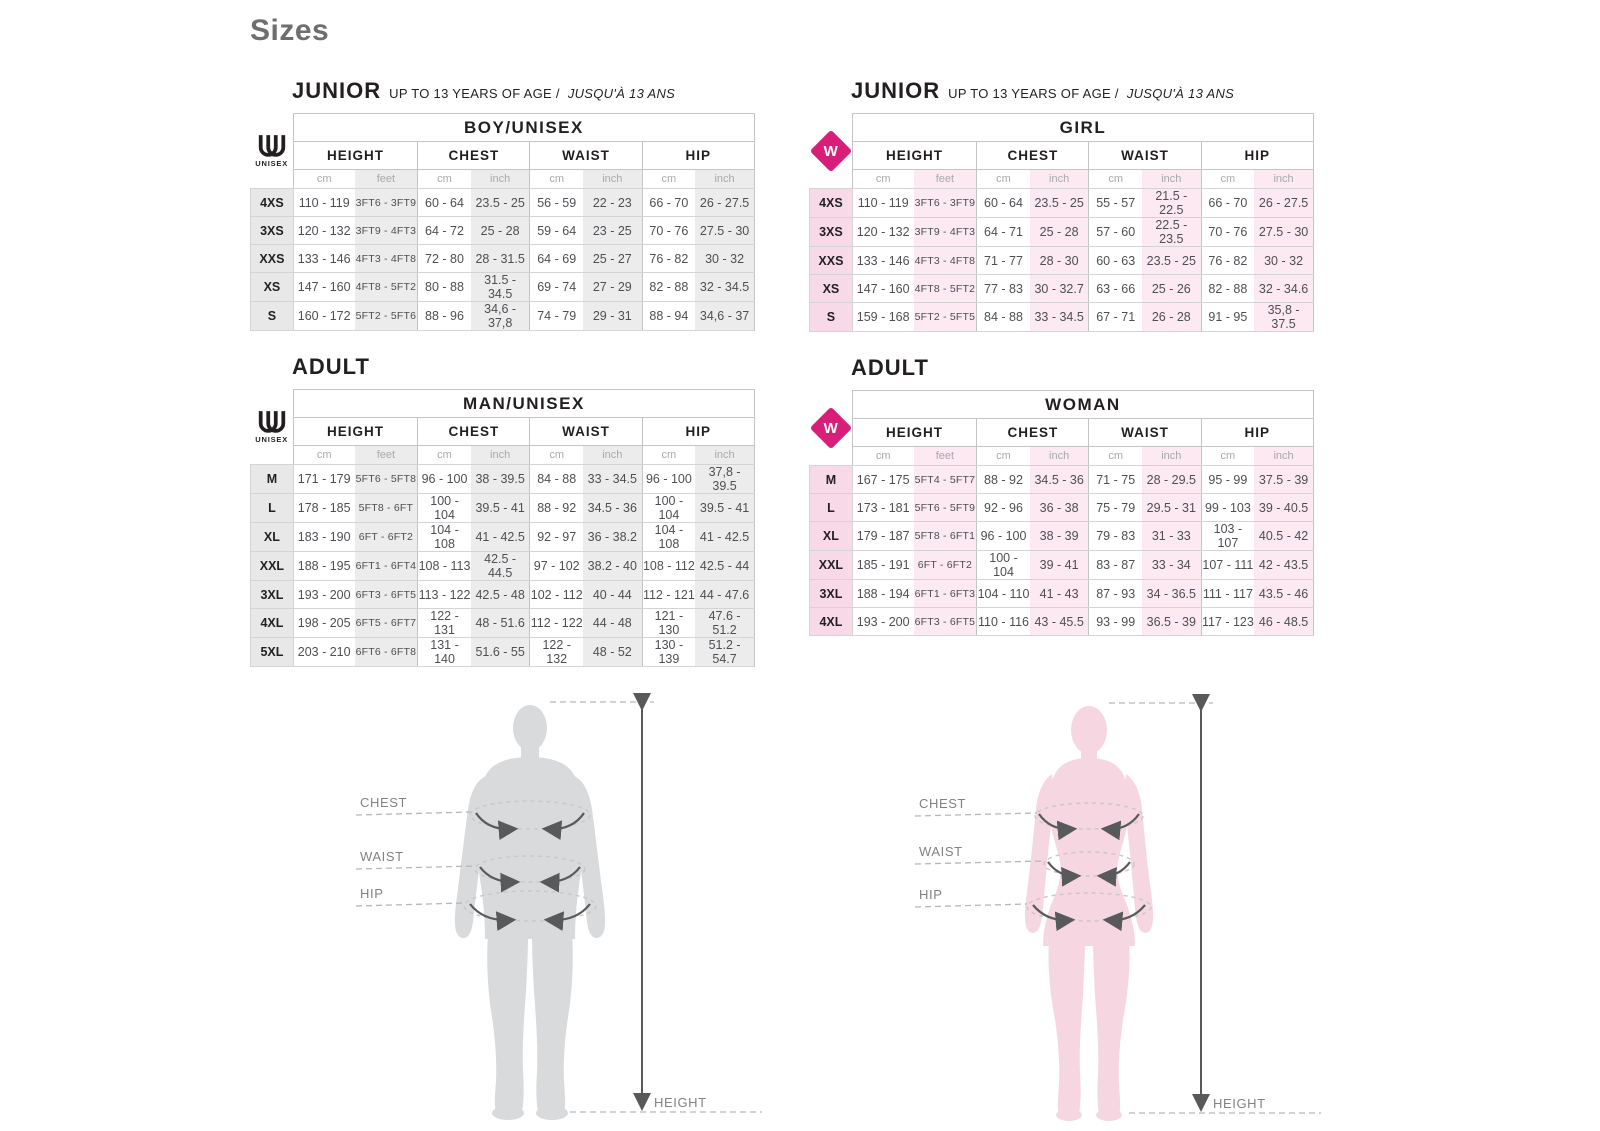 The width and height of the screenshot is (1600, 1131). Describe the element at coordinates (386, 316) in the screenshot. I see `measure-cell: 5FT2 - 5FT6` at that location.